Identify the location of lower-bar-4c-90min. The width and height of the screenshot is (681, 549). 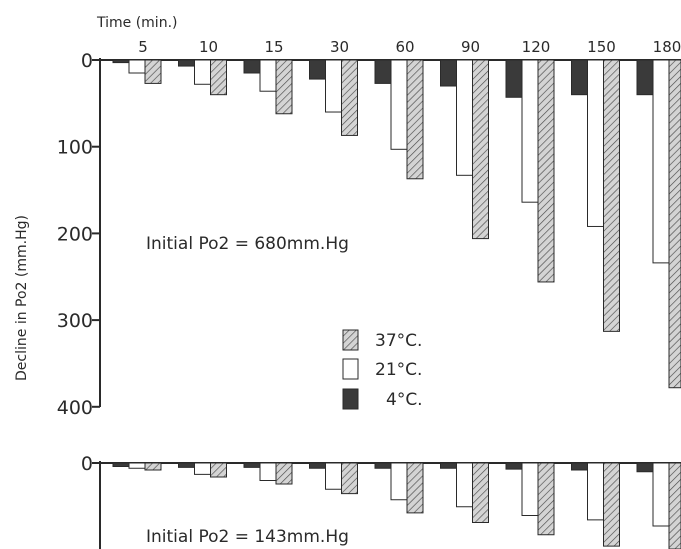
(448, 465).